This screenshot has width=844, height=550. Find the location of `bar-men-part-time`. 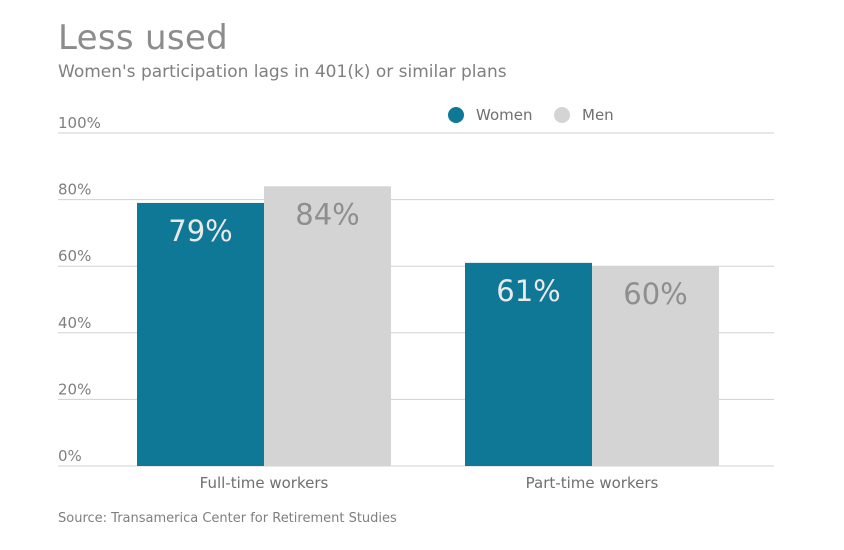

bar-men-part-time is located at coordinates (655, 366).